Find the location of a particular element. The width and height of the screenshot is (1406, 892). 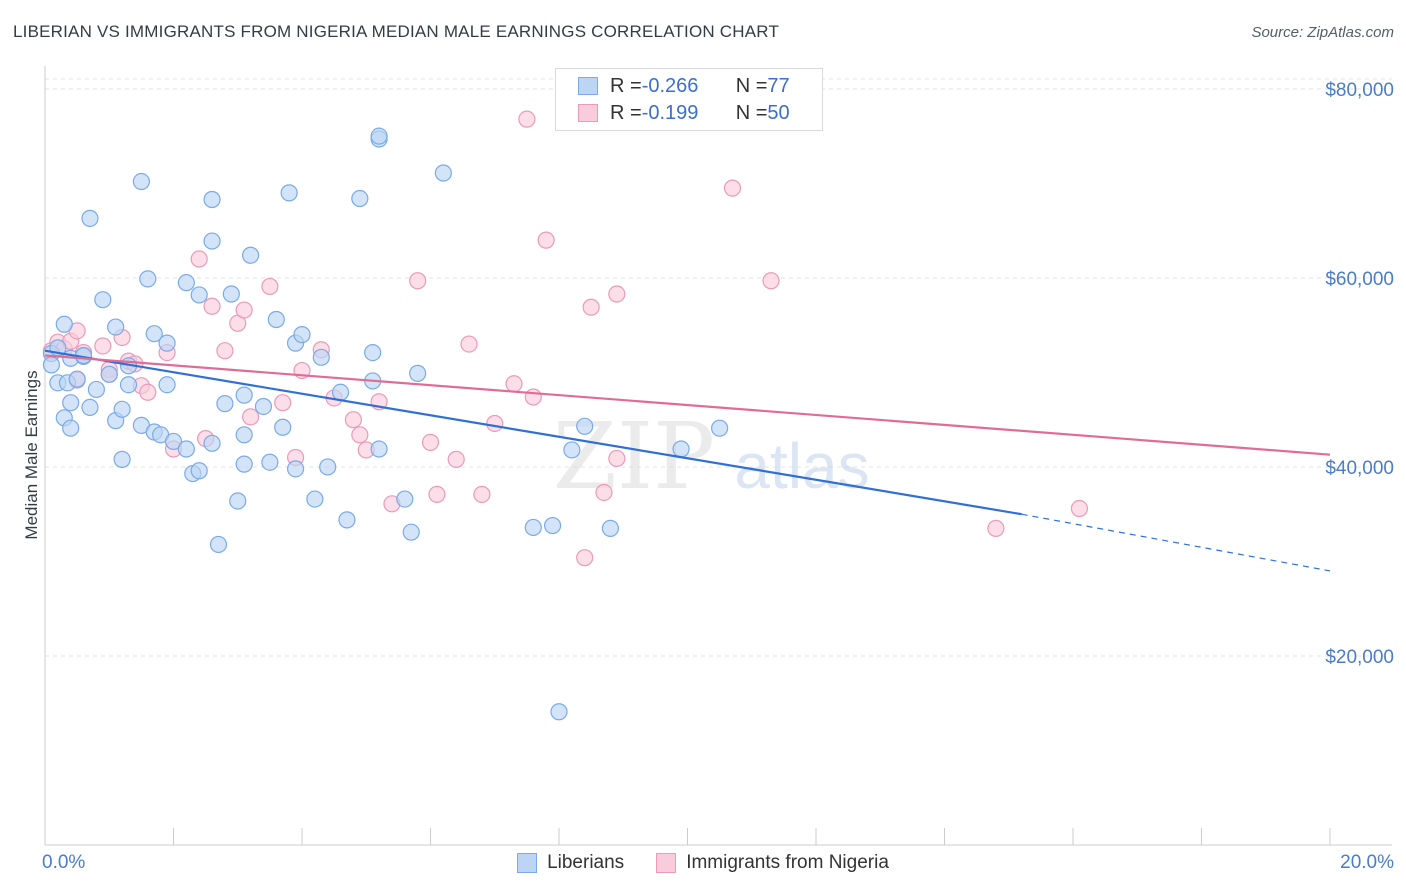

watermark-atlas: atlas is located at coordinates (801, 466).